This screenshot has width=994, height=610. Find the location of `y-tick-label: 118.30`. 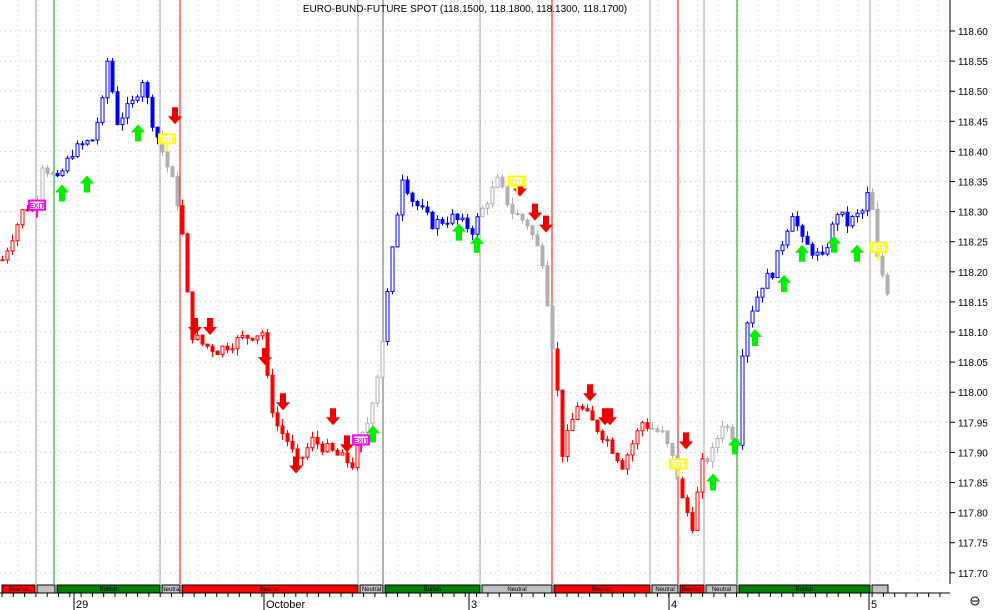

y-tick-label: 118.30 is located at coordinates (973, 213).